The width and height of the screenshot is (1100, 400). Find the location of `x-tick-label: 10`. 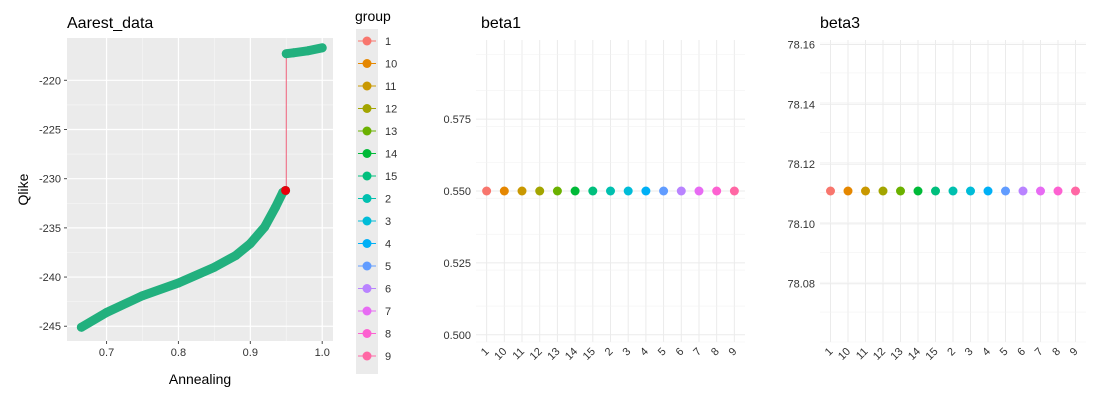

x-tick-label: 10 is located at coordinates (844, 354).